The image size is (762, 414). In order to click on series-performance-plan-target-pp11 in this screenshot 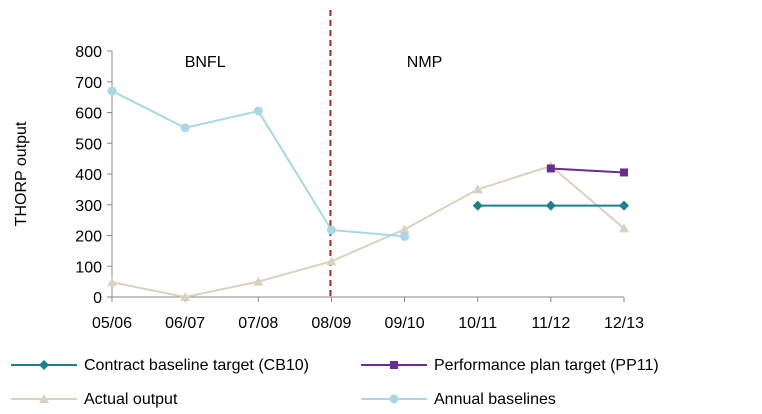, I will do `click(587, 170)`.